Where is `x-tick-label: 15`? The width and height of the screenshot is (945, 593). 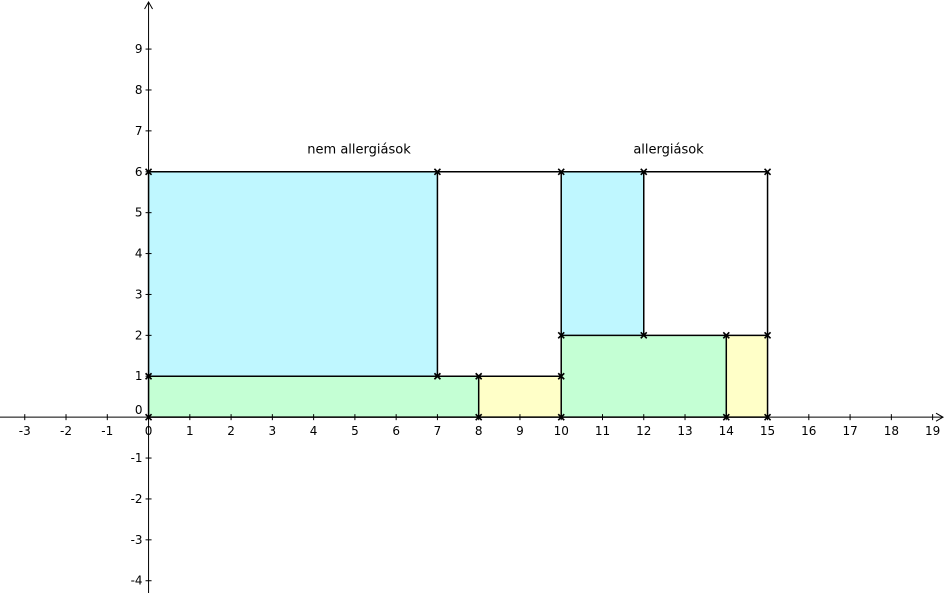 x-tick-label: 15 is located at coordinates (767, 431).